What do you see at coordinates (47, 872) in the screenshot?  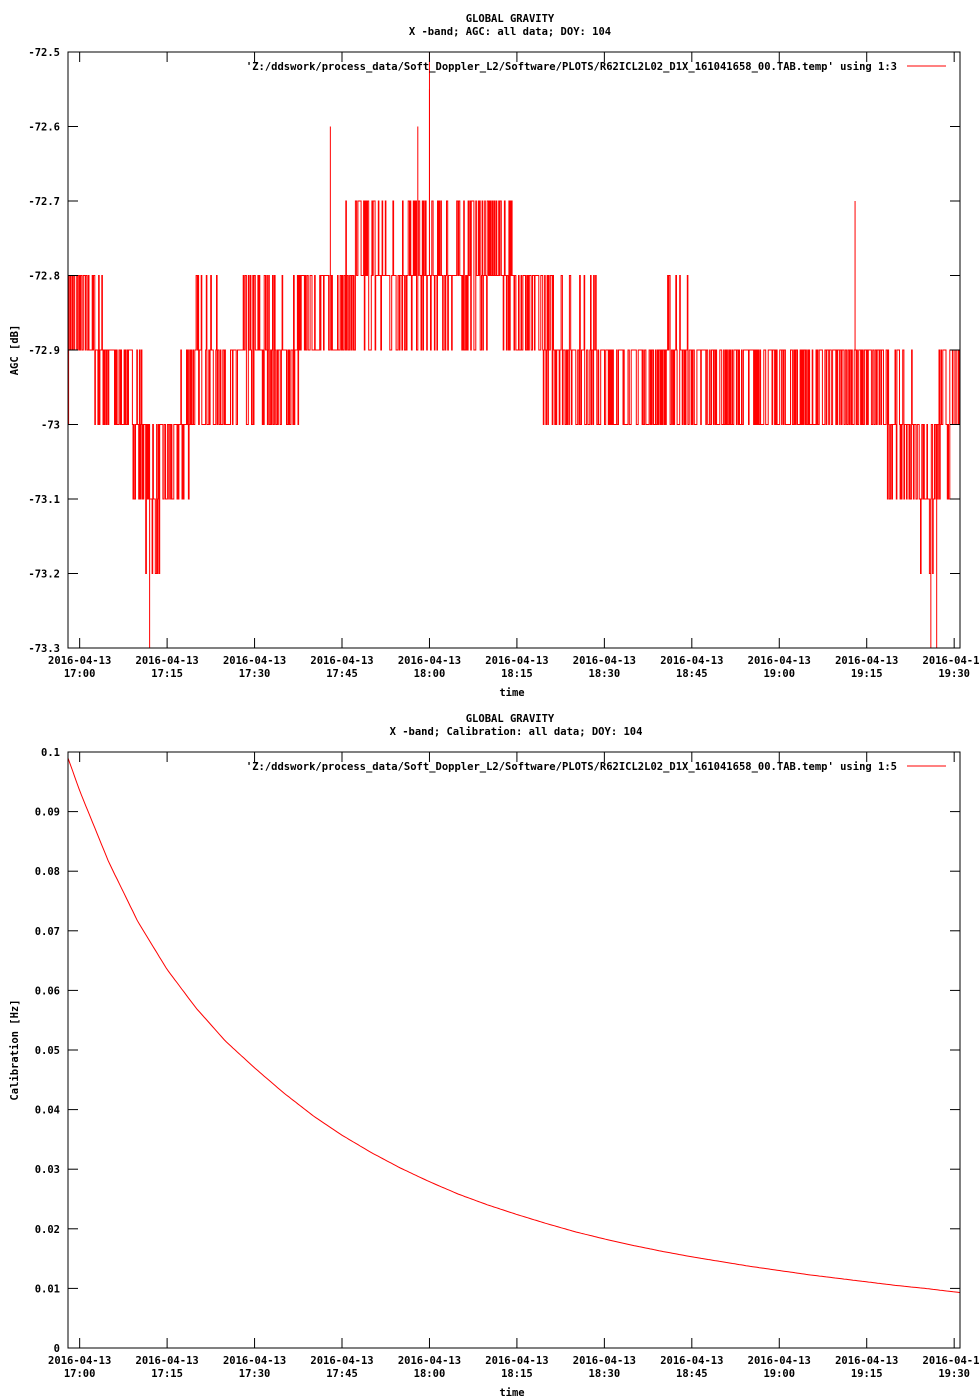 I see `y-tick-label: 0.08` at bounding box center [47, 872].